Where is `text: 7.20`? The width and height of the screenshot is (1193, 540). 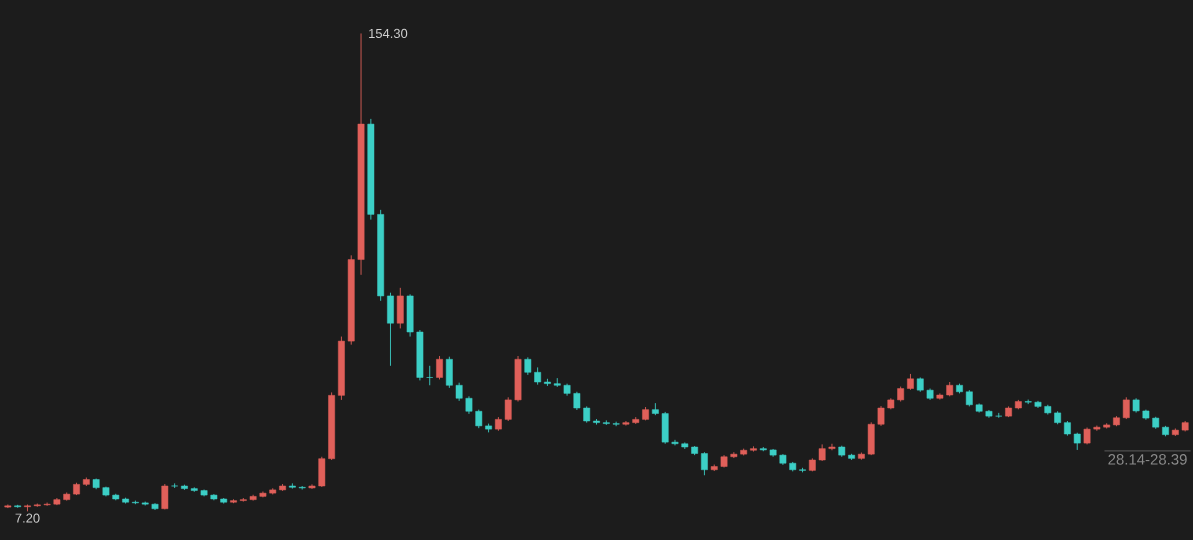 text: 7.20 is located at coordinates (27, 518).